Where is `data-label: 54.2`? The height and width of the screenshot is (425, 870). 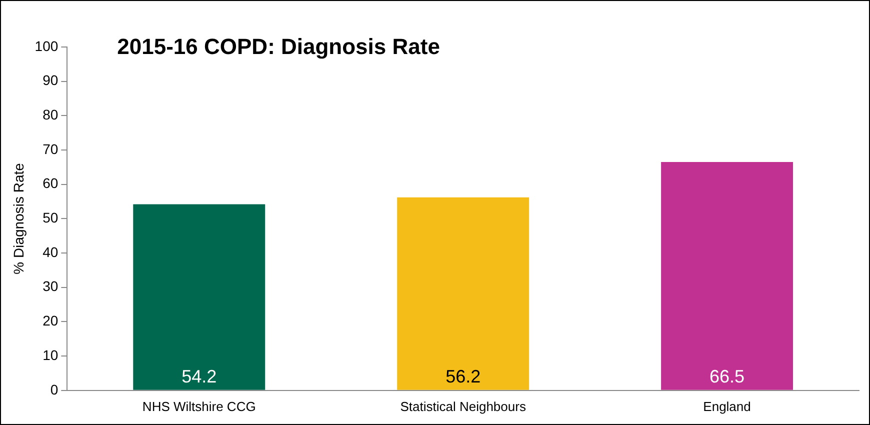 data-label: 54.2 is located at coordinates (199, 376).